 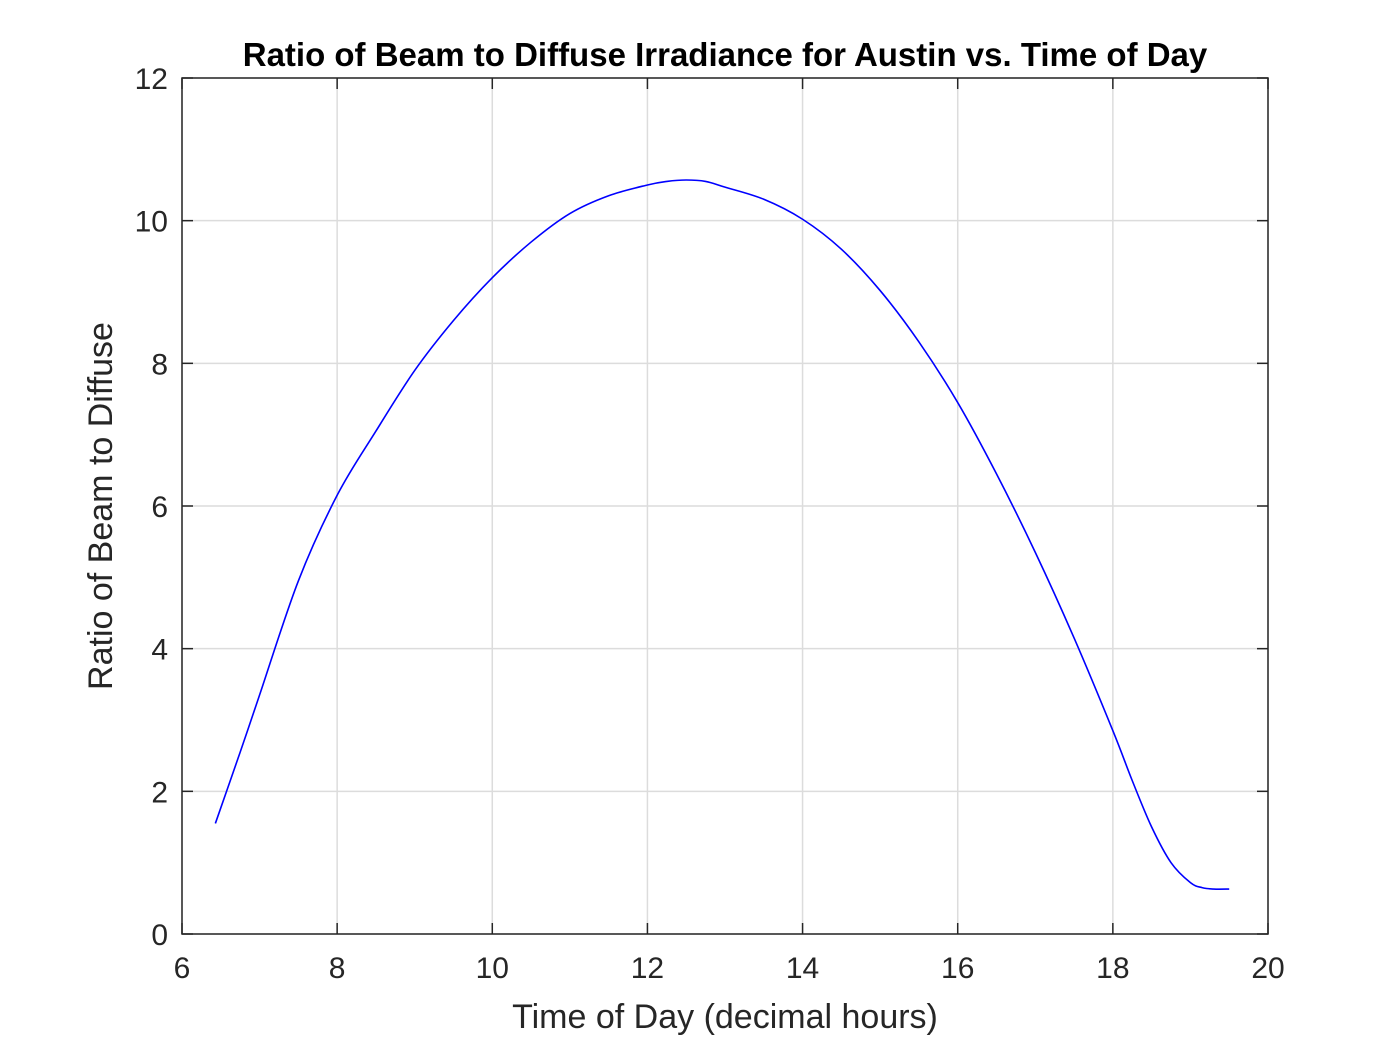 What do you see at coordinates (151, 79) in the screenshot?
I see `y-tick-label: 12` at bounding box center [151, 79].